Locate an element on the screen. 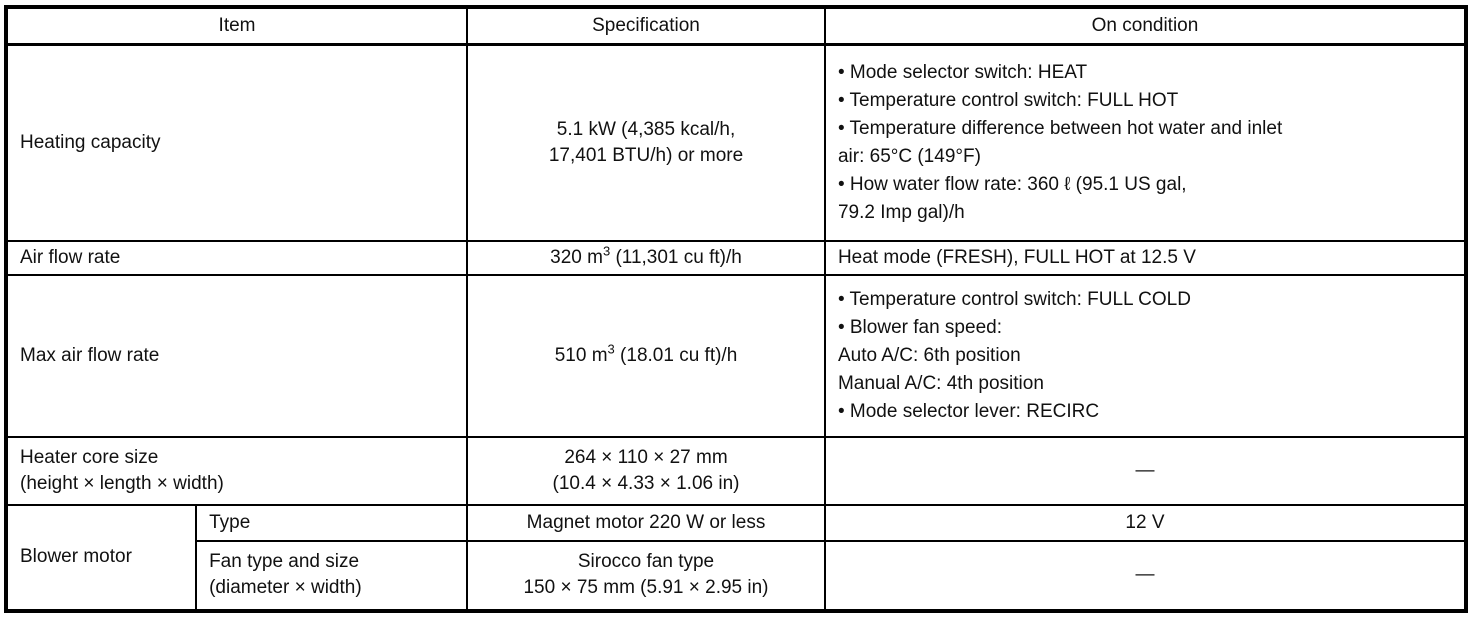  item-blower-motor: Blower motor is located at coordinates (101, 557).